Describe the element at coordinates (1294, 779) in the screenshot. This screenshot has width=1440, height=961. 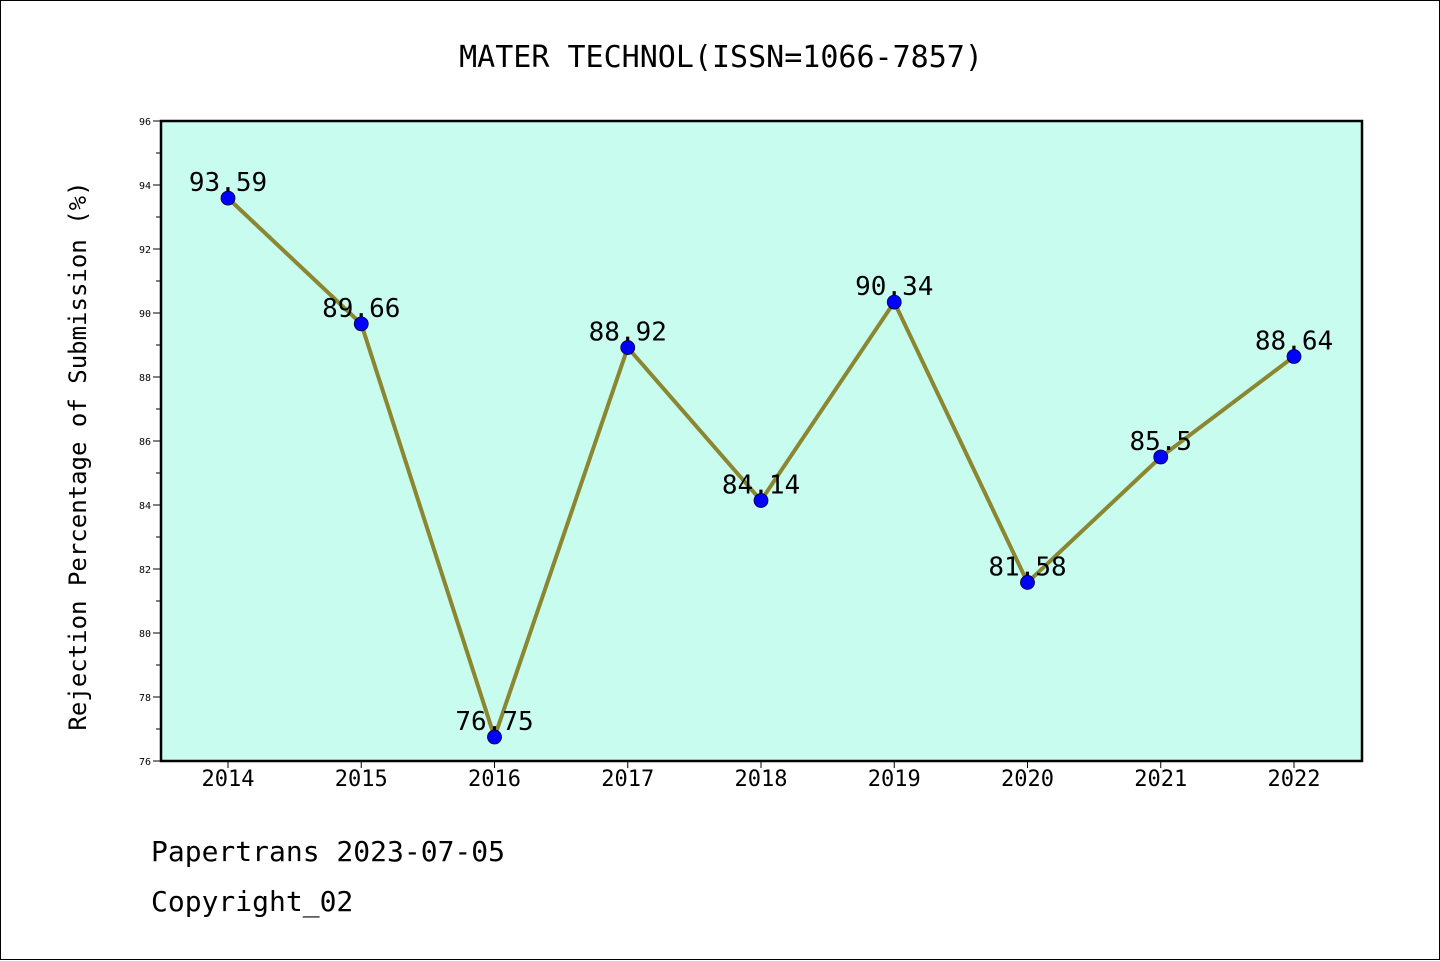
I see `x-tick-label: 2022` at that location.